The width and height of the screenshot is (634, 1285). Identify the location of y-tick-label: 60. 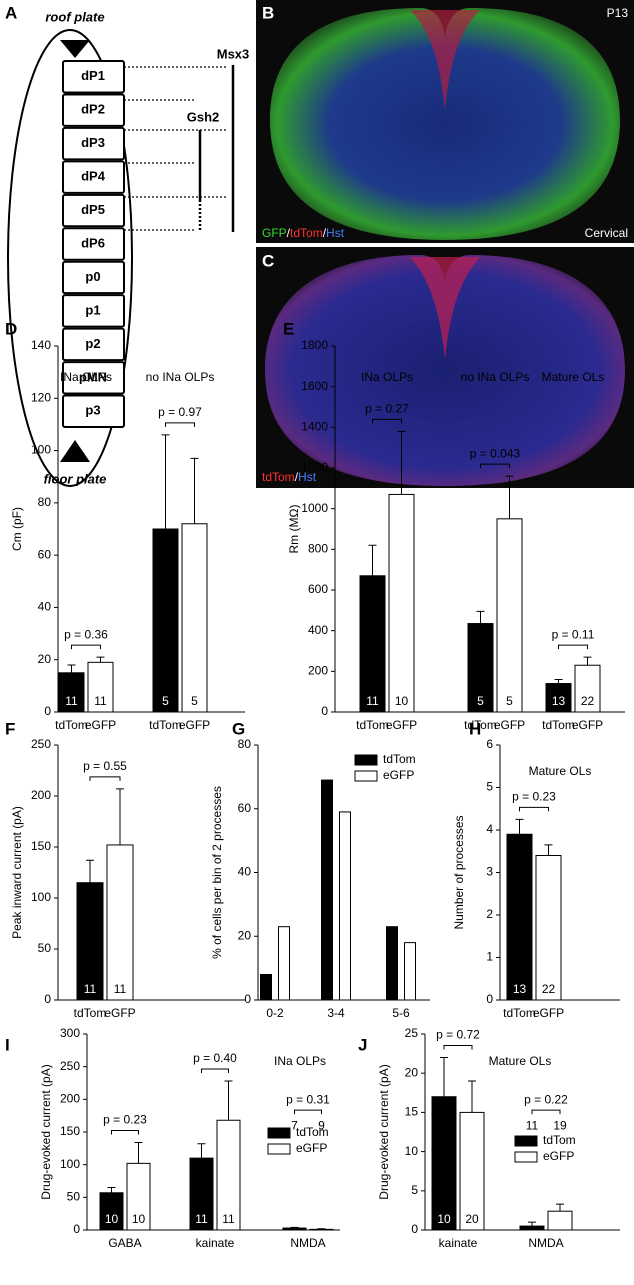
(45, 554).